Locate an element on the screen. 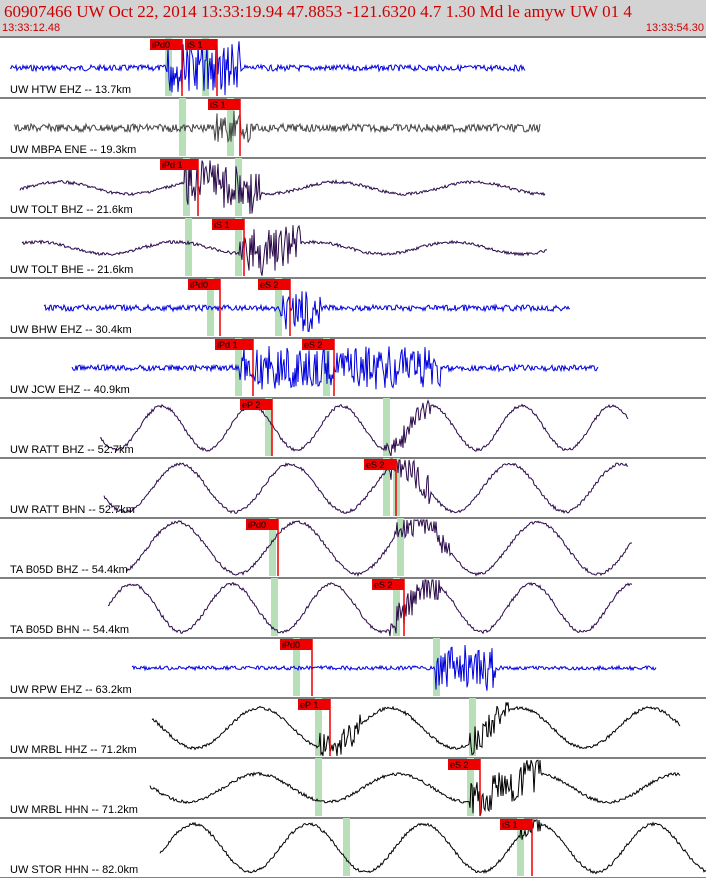 The width and height of the screenshot is (706, 878). trace-label: UW TOLT BHZ -- 21.6km is located at coordinates (71, 210).